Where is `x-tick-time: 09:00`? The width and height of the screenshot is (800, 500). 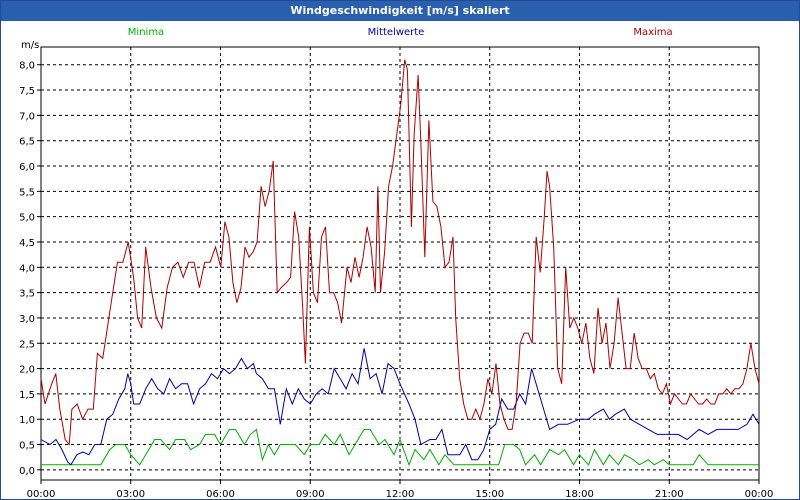
x-tick-time: 09:00 is located at coordinates (310, 494).